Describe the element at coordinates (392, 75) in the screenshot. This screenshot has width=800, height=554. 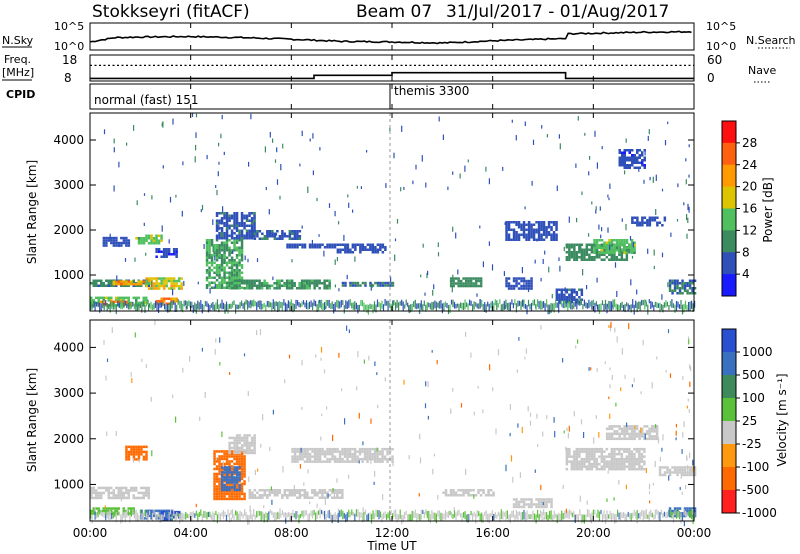
I see `freq-series-line` at that location.